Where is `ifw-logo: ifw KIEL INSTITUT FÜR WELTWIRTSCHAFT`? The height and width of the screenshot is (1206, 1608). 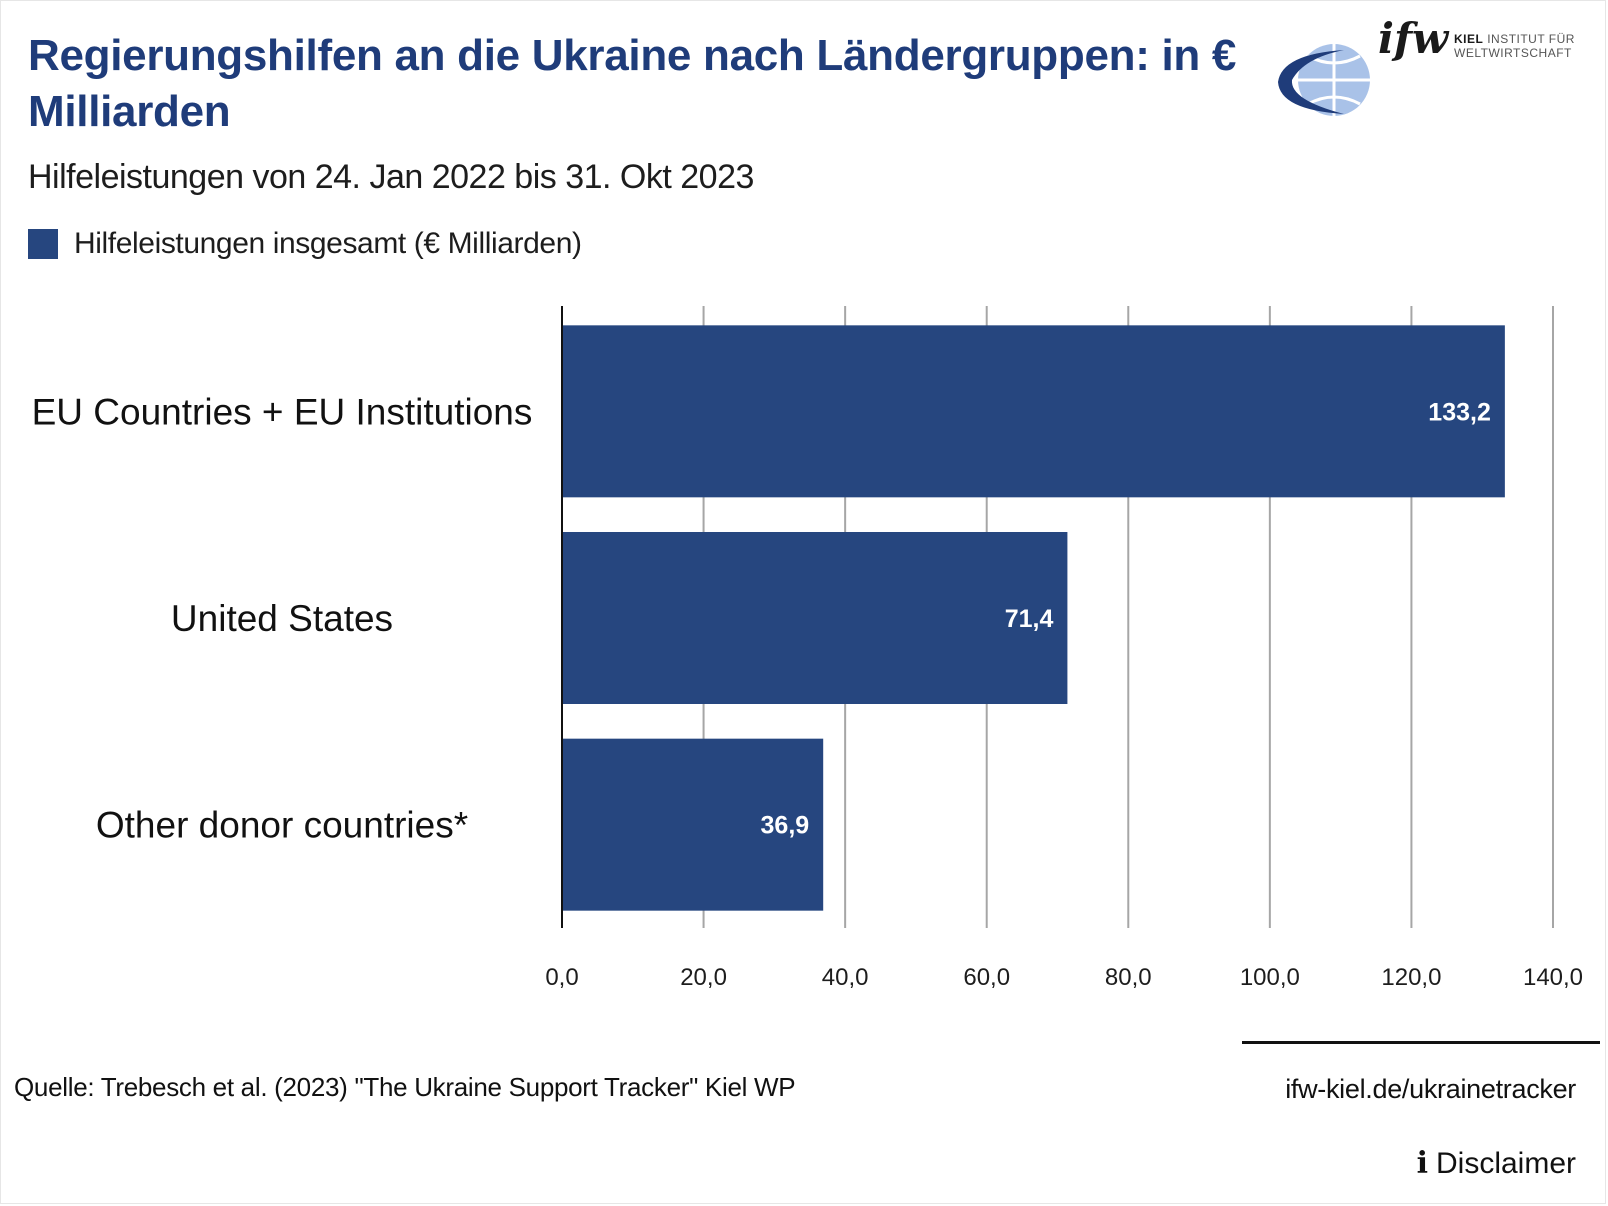
ifw-logo: ifw KIEL INSTITUT FÜR WELTWIRTSCHAFT is located at coordinates (1433, 71).